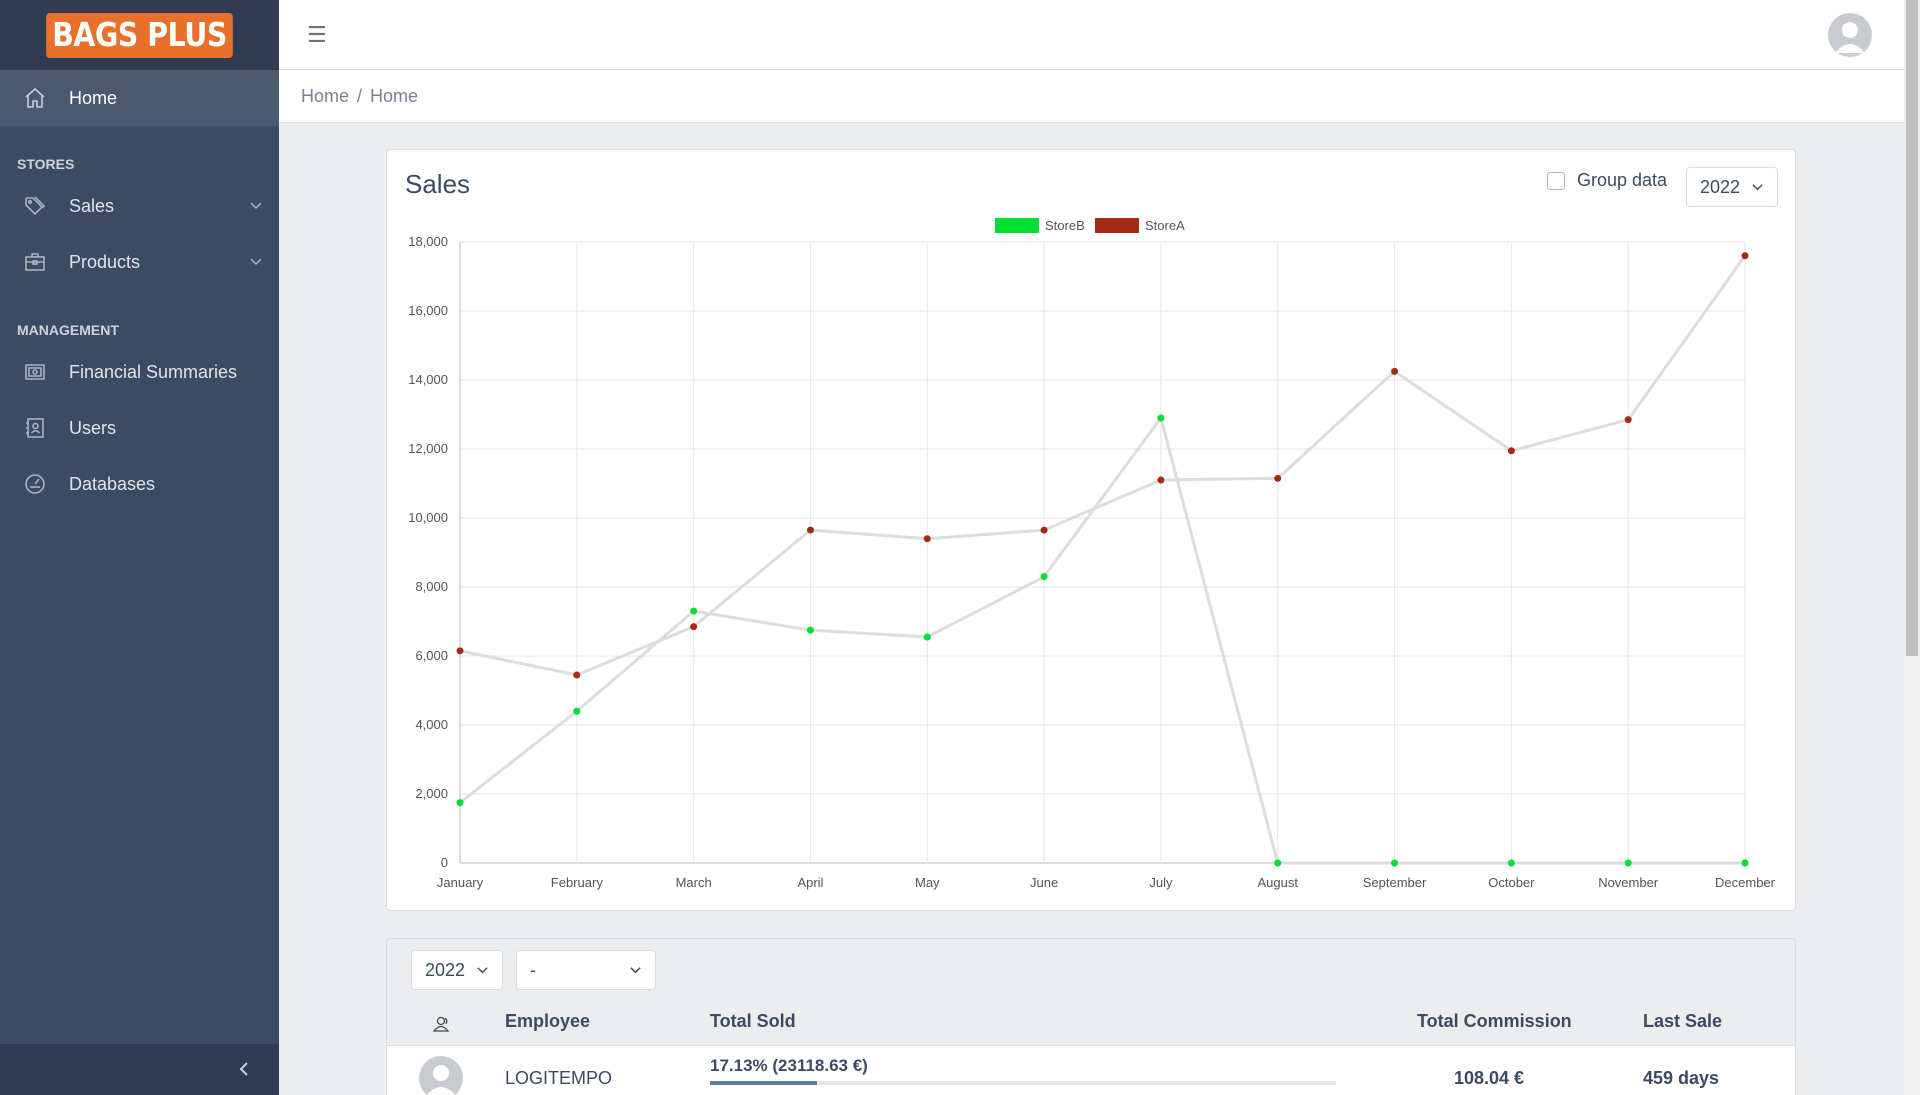 The height and width of the screenshot is (1095, 1920). What do you see at coordinates (577, 882) in the screenshot?
I see `x-tick-label: February` at bounding box center [577, 882].